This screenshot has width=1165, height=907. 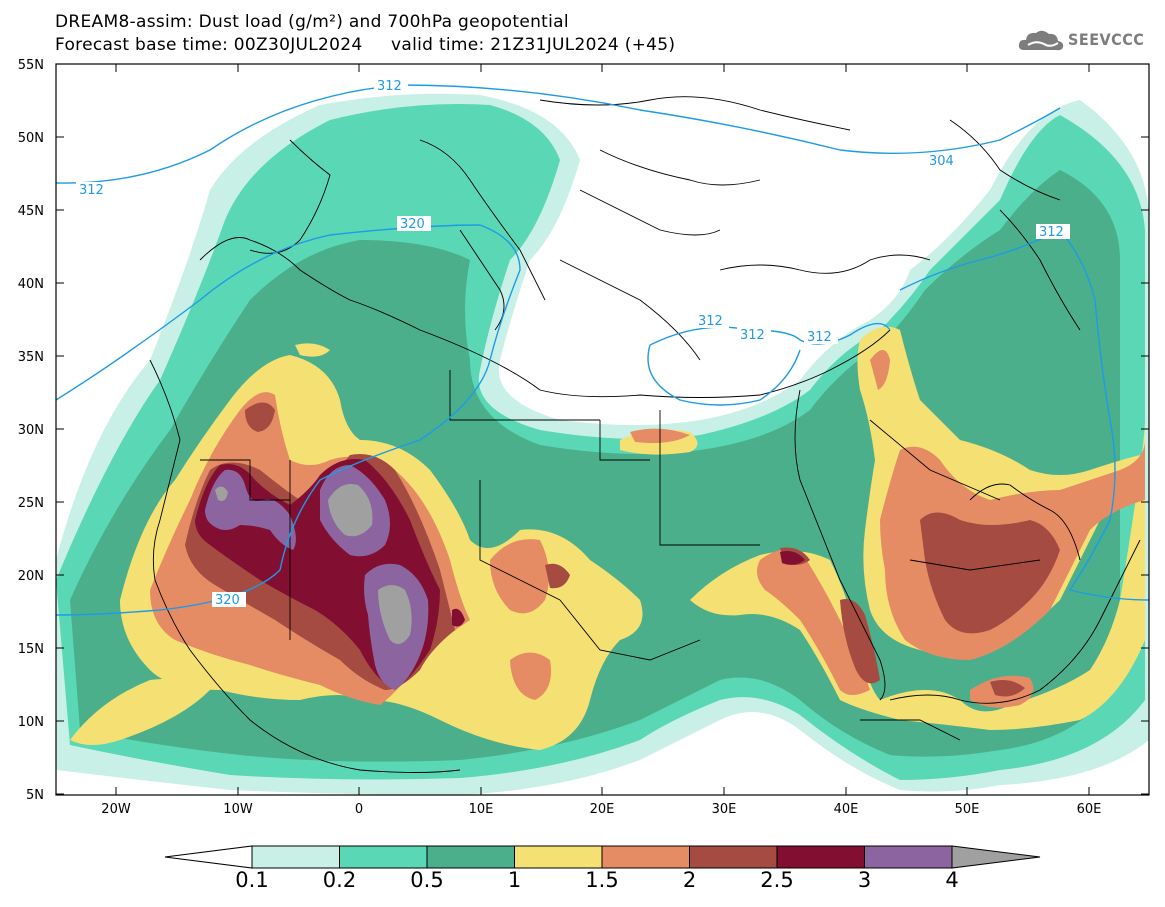 What do you see at coordinates (777, 880) in the screenshot?
I see `colorbar-label: 2.5` at bounding box center [777, 880].